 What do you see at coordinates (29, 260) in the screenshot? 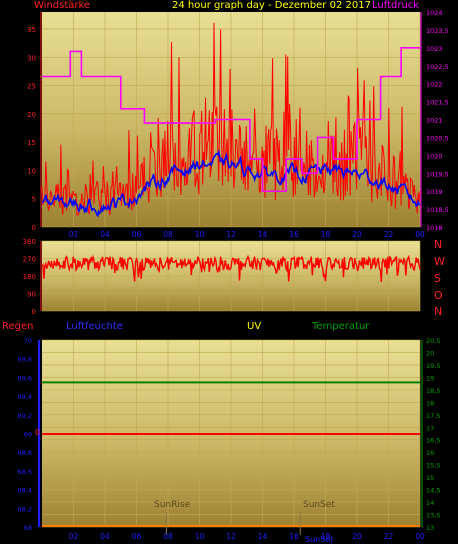
I see `direction-tick-label: 270` at bounding box center [29, 260].